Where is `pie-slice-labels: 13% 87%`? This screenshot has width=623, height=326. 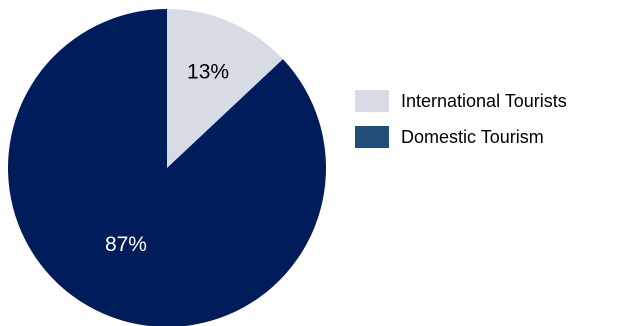
pie-slice-labels: 13% 87% is located at coordinates (167, 158).